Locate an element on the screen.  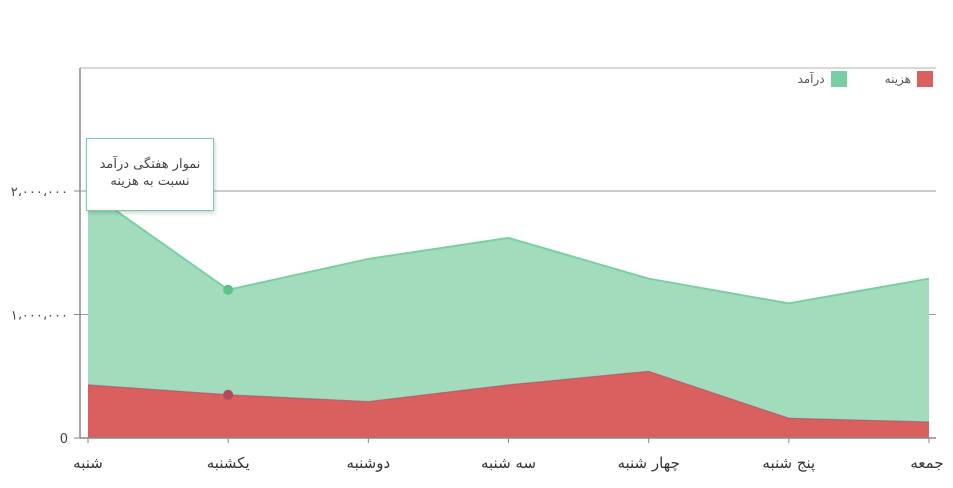
x-tick-label-5: پنج شنبه is located at coordinates (788, 463).